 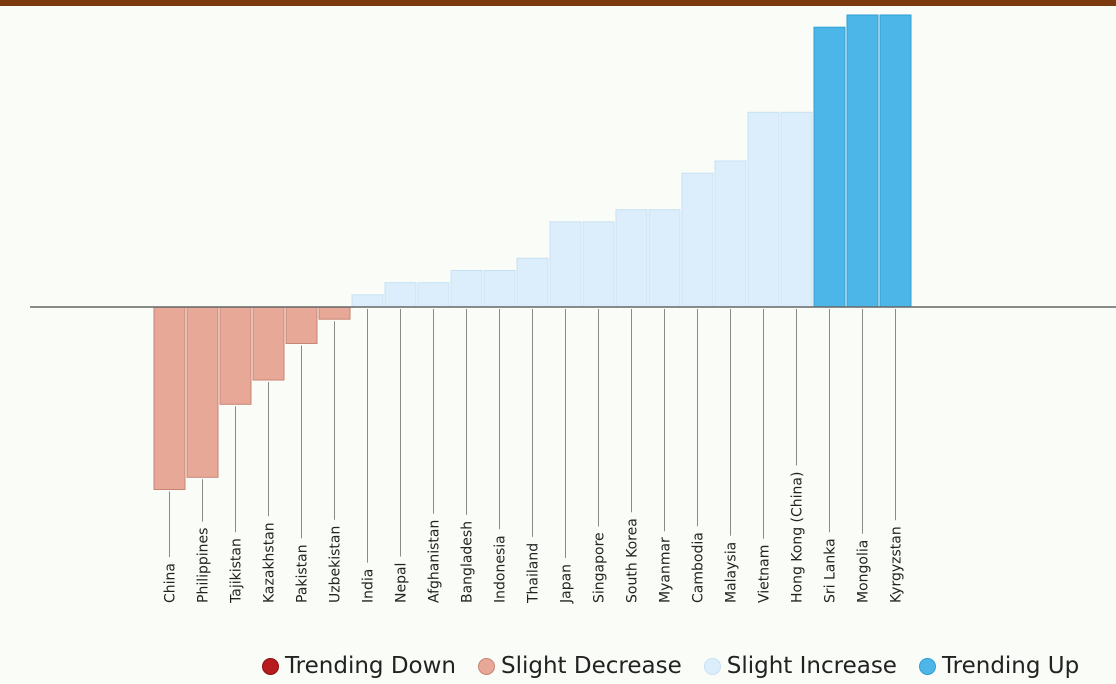 I want to click on bar-afghanistan, so click(x=433, y=295).